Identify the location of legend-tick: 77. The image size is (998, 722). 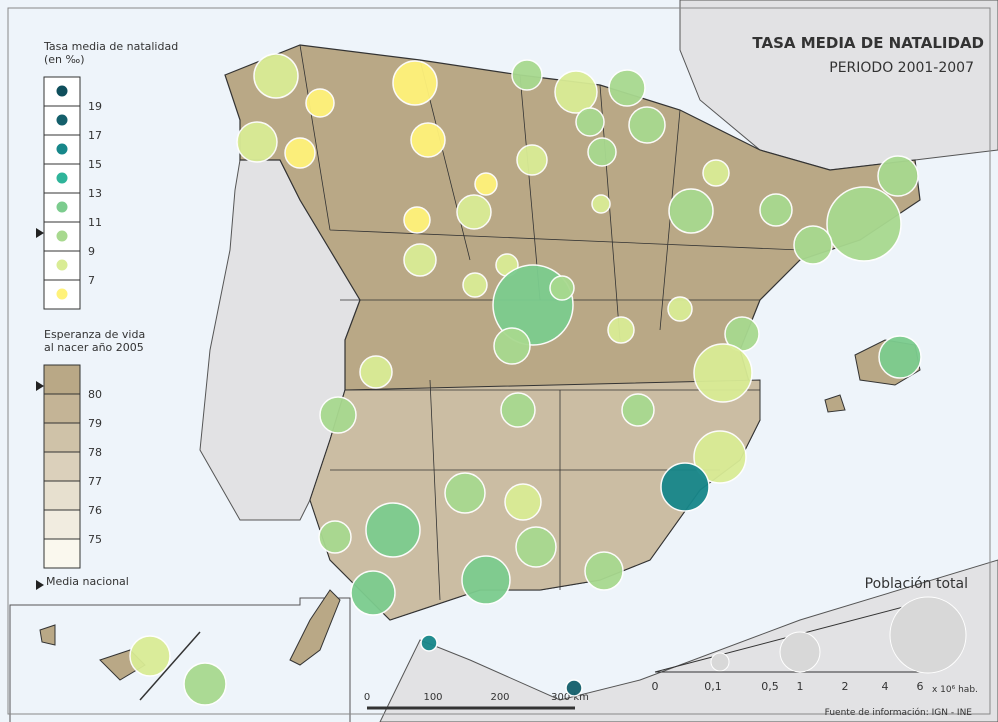
(95, 481).